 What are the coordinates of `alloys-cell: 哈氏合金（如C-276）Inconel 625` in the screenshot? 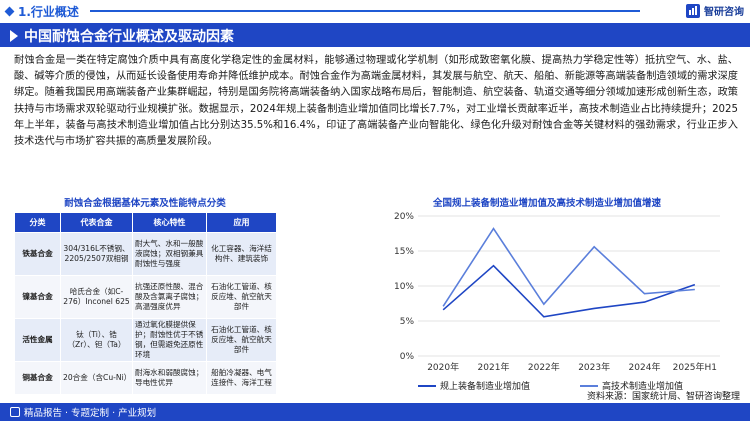 It's located at (96, 297).